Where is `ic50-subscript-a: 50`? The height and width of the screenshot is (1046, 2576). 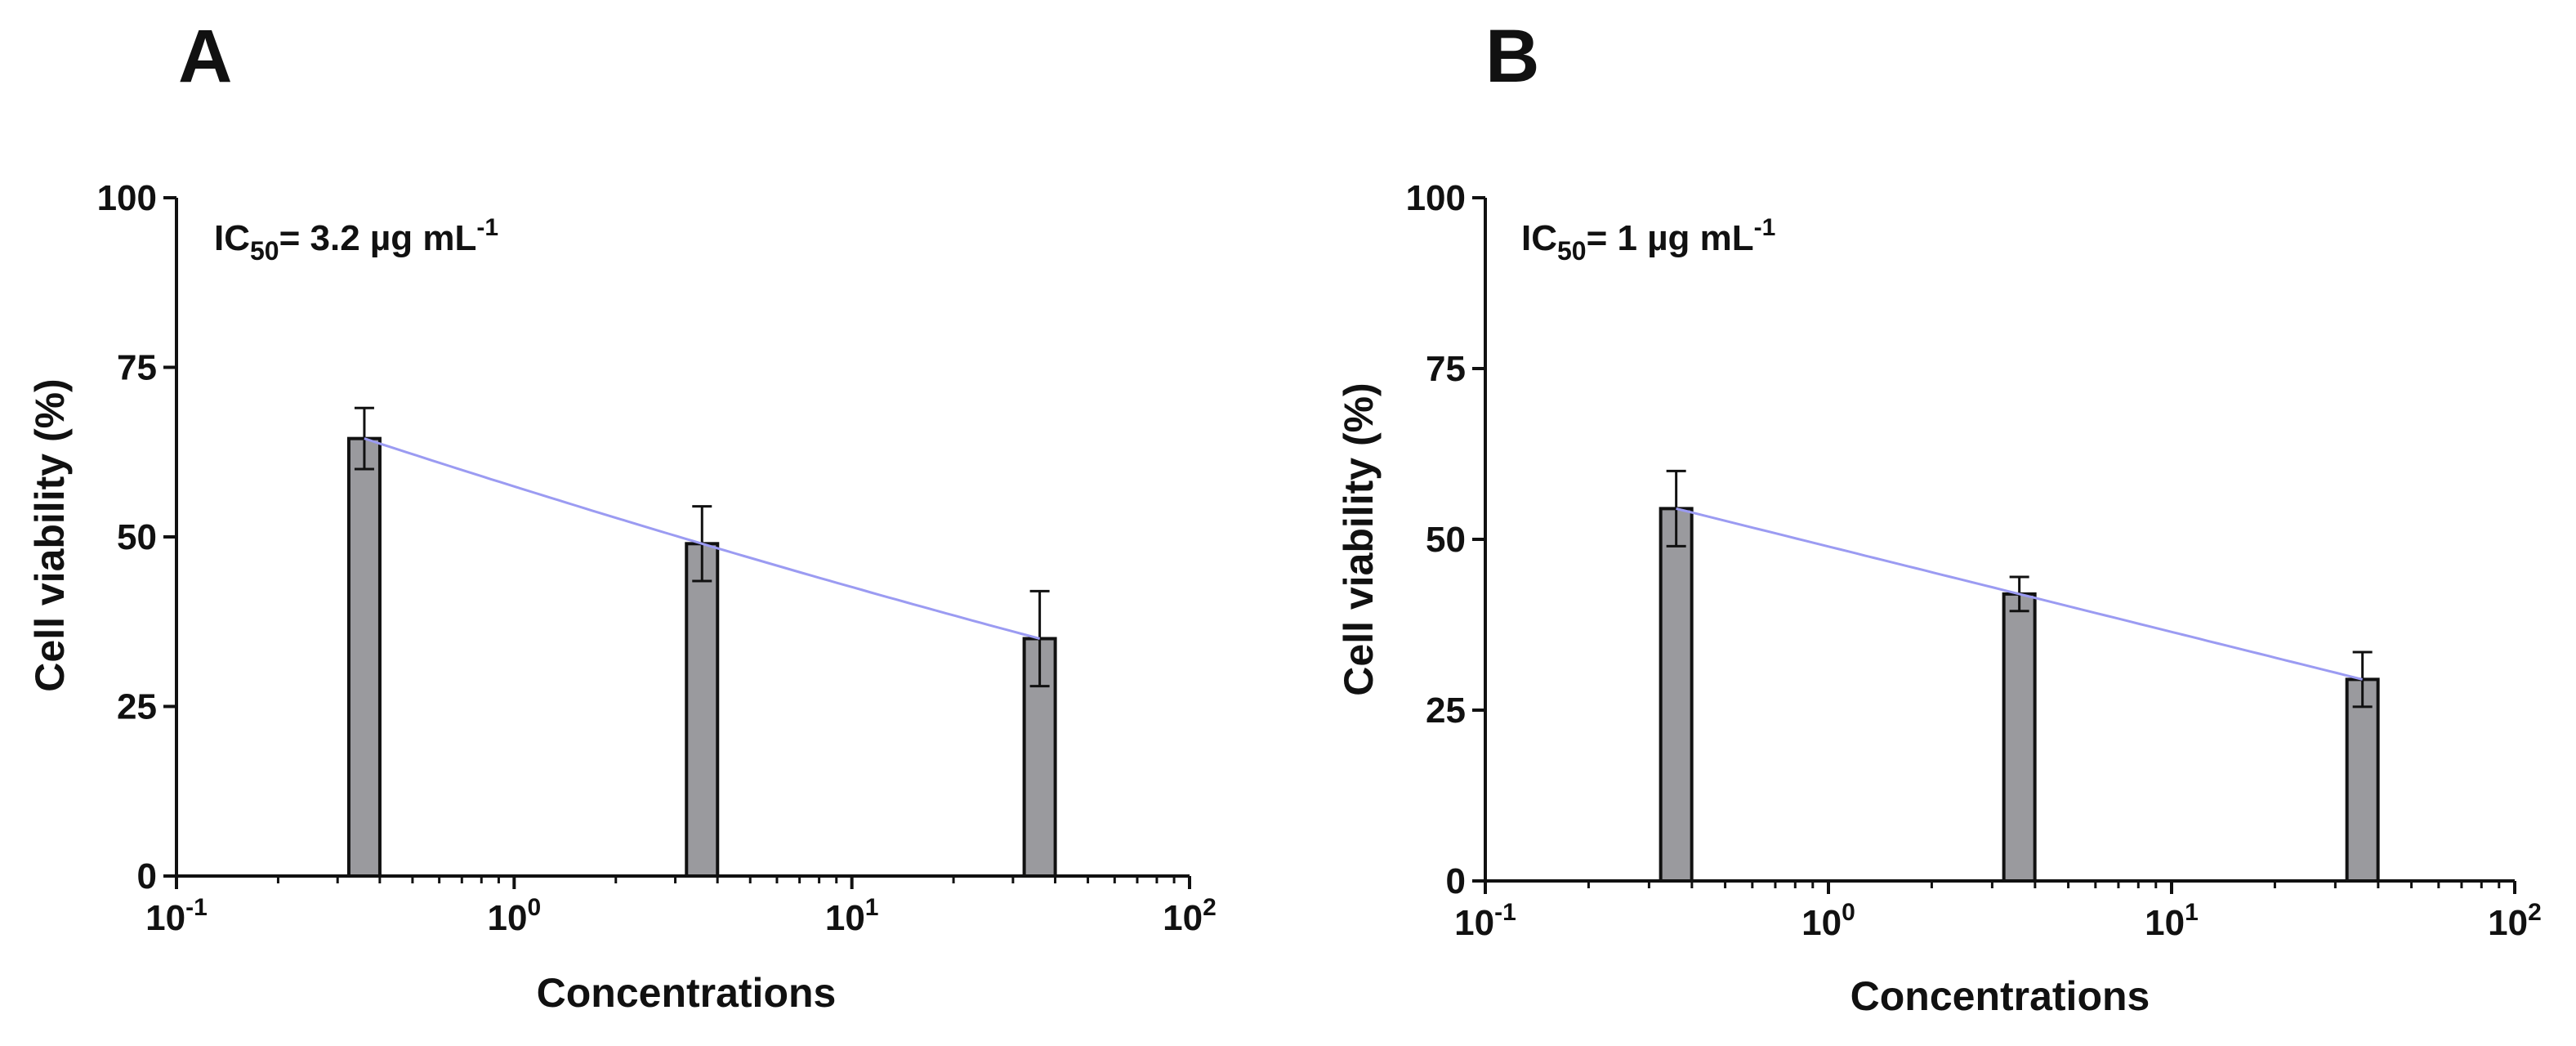
ic50-subscript-a: 50 is located at coordinates (264, 251).